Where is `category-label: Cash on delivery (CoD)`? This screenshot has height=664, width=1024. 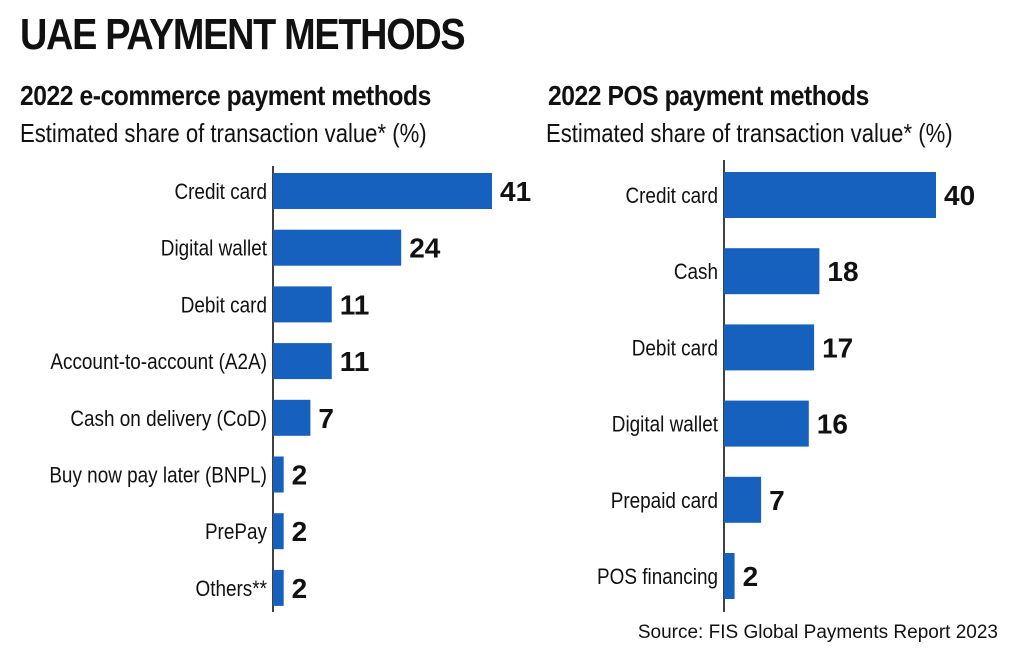 category-label: Cash on delivery (CoD) is located at coordinates (168, 418).